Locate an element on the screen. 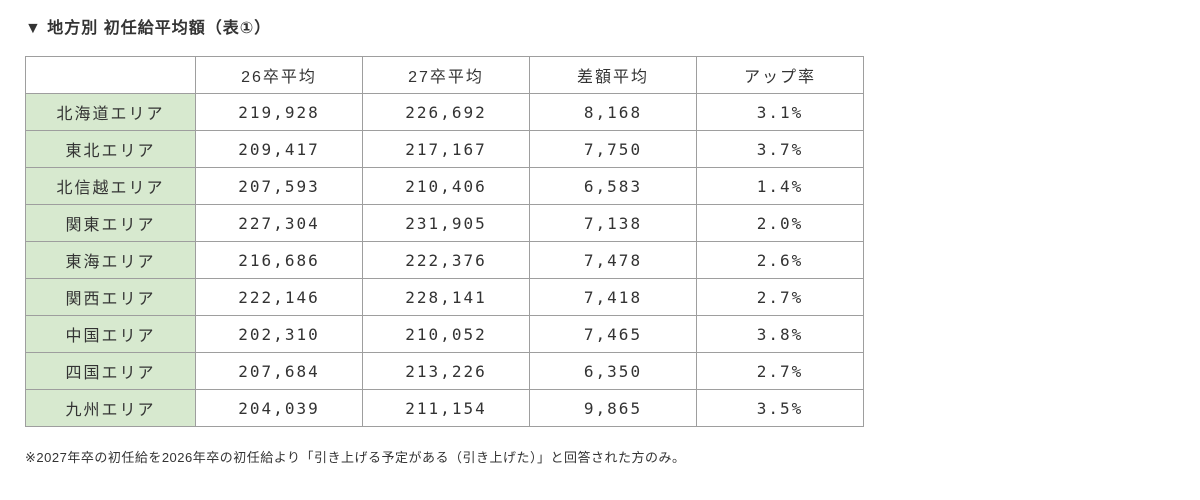 The height and width of the screenshot is (500, 1200). value-cell-avg27: 226,692 is located at coordinates (446, 112).